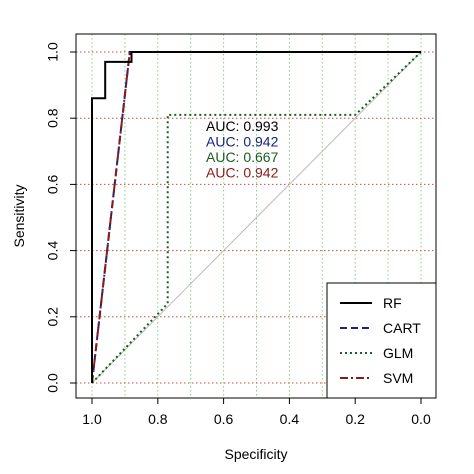  What do you see at coordinates (53, 317) in the screenshot?
I see `y-tick-label: 0.2` at bounding box center [53, 317].